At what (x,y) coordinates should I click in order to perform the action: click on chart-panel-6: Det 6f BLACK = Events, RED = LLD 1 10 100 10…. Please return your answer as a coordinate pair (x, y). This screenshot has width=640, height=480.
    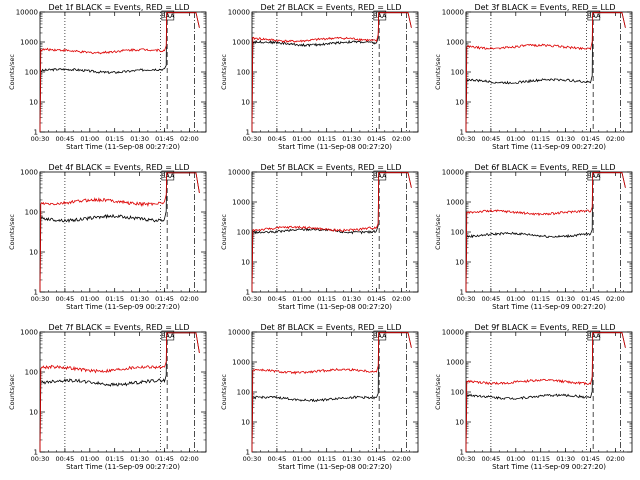
    Looking at the image, I should click on (533, 237).